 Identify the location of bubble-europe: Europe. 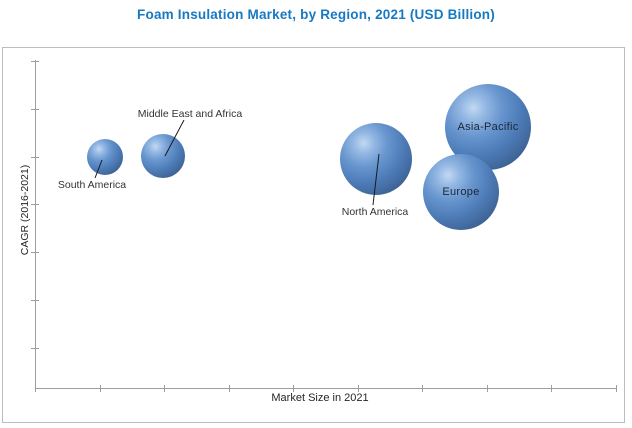
(461, 192).